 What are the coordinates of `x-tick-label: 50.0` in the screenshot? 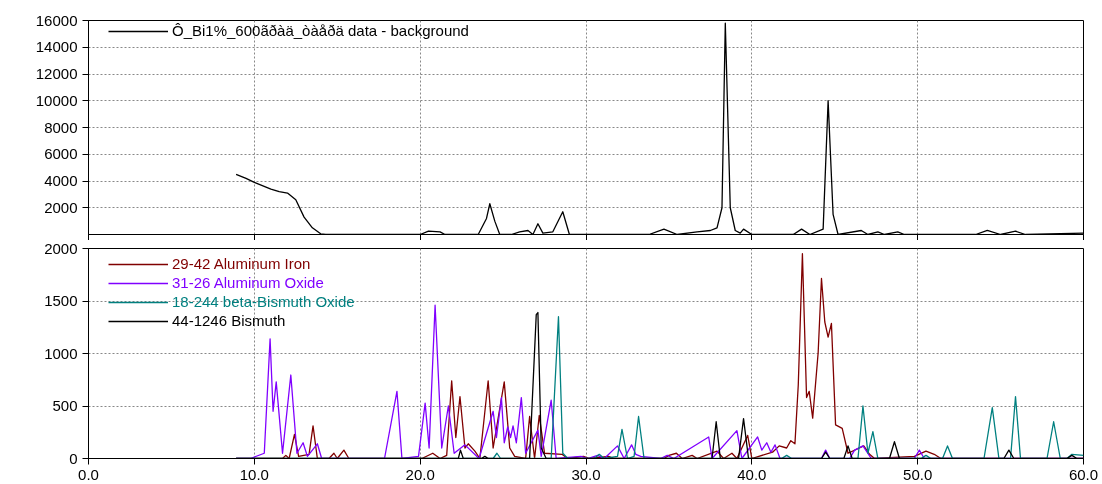 It's located at (918, 474).